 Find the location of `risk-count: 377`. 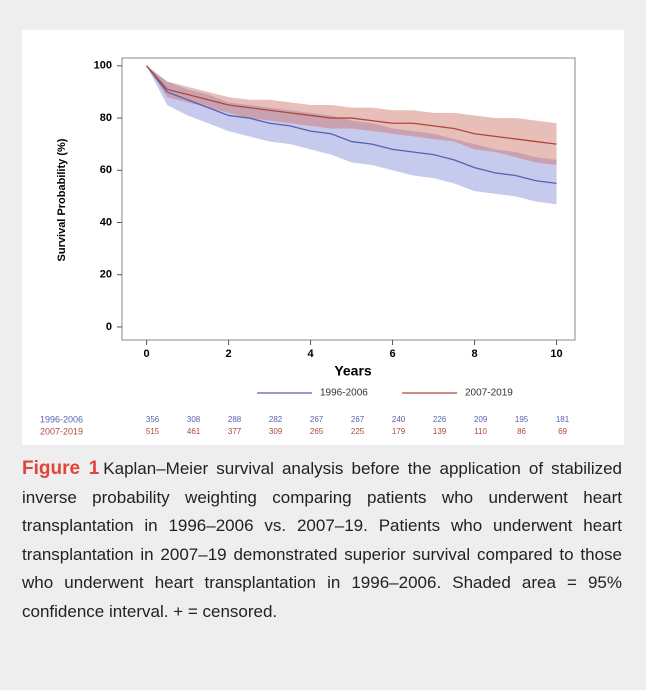

risk-count: 377 is located at coordinates (235, 431).